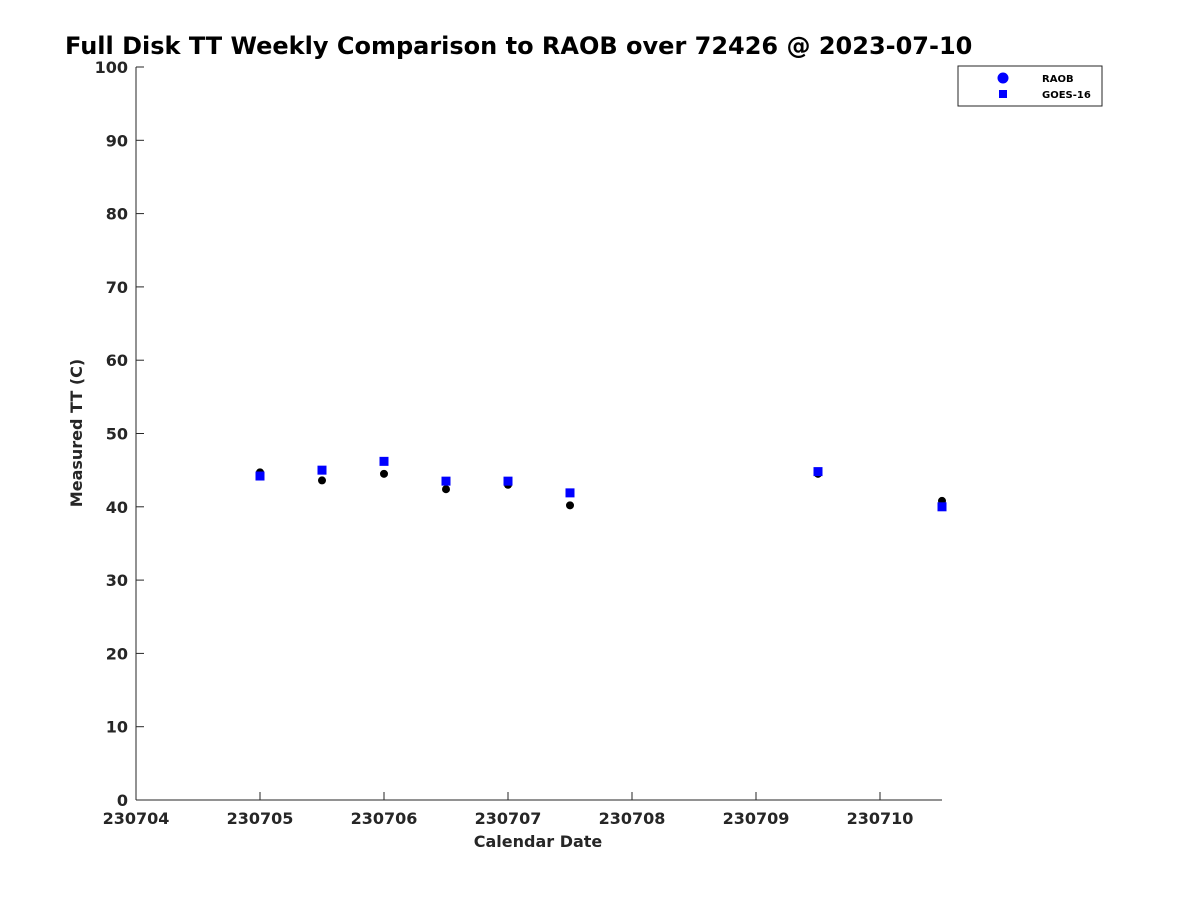 The width and height of the screenshot is (1200, 900). What do you see at coordinates (1058, 79) in the screenshot?
I see `legend-label-raob: RAOB` at bounding box center [1058, 79].